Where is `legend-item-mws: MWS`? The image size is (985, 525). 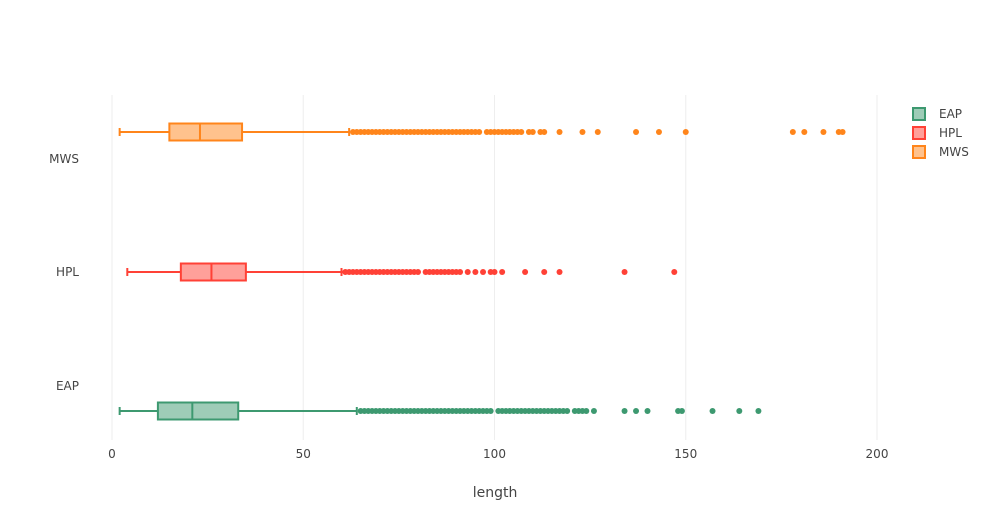 legend-item-mws: MWS is located at coordinates (940, 152).